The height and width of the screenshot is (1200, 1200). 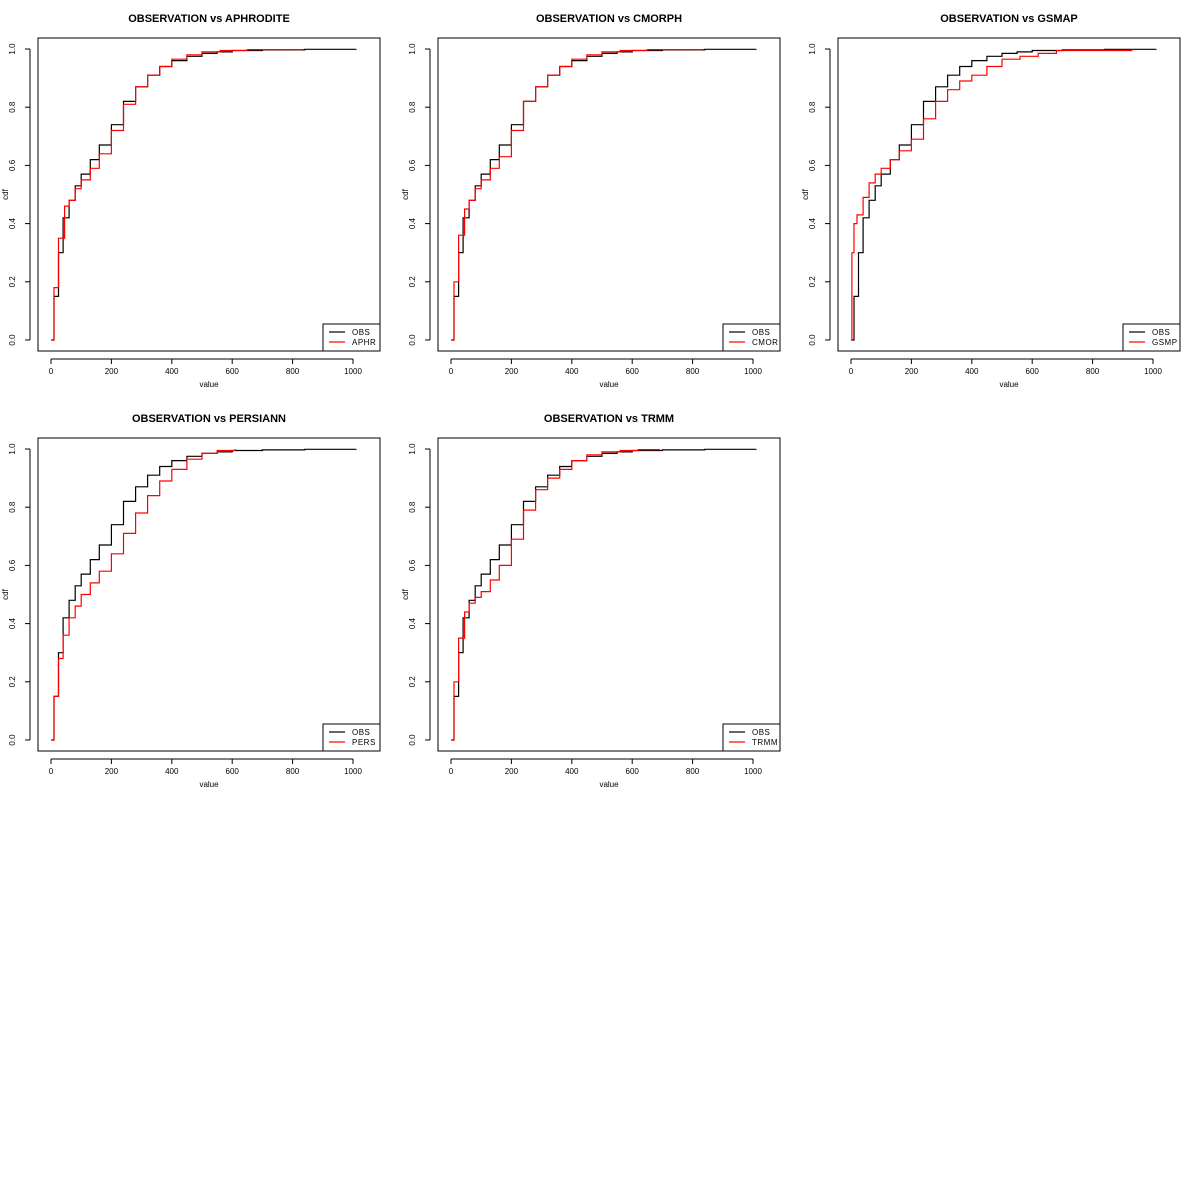 I want to click on series-line-aphr, so click(x=177, y=195).